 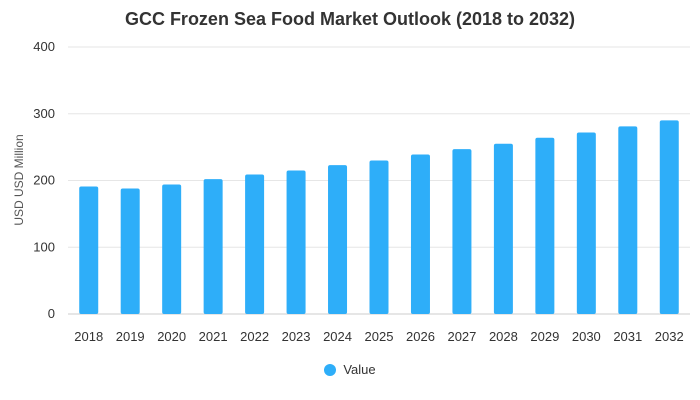 I want to click on bar-2022, so click(x=255, y=244).